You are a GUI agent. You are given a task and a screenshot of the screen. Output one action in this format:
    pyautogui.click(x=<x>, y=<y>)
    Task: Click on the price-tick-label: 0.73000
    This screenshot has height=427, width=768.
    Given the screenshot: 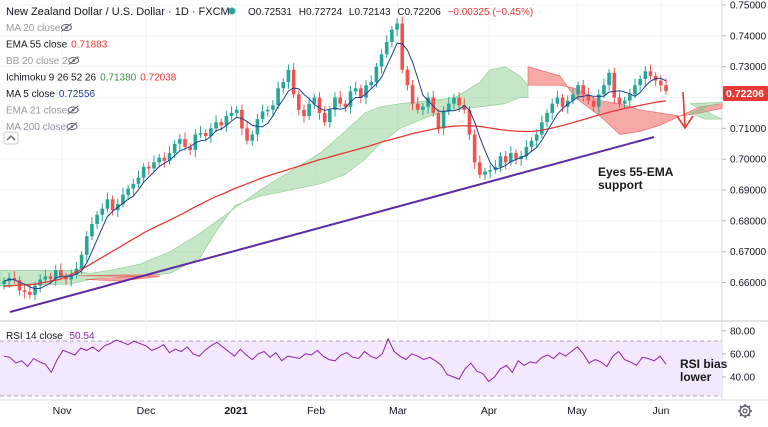 What is the action you would take?
    pyautogui.click(x=748, y=67)
    